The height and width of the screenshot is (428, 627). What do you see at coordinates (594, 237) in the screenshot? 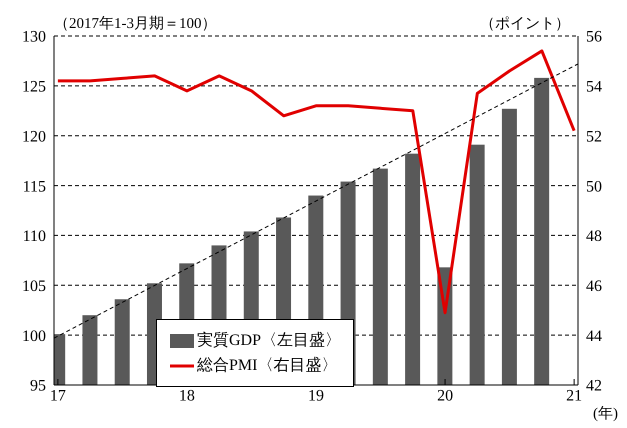
I see `y2-tick-label: 48` at bounding box center [594, 237].